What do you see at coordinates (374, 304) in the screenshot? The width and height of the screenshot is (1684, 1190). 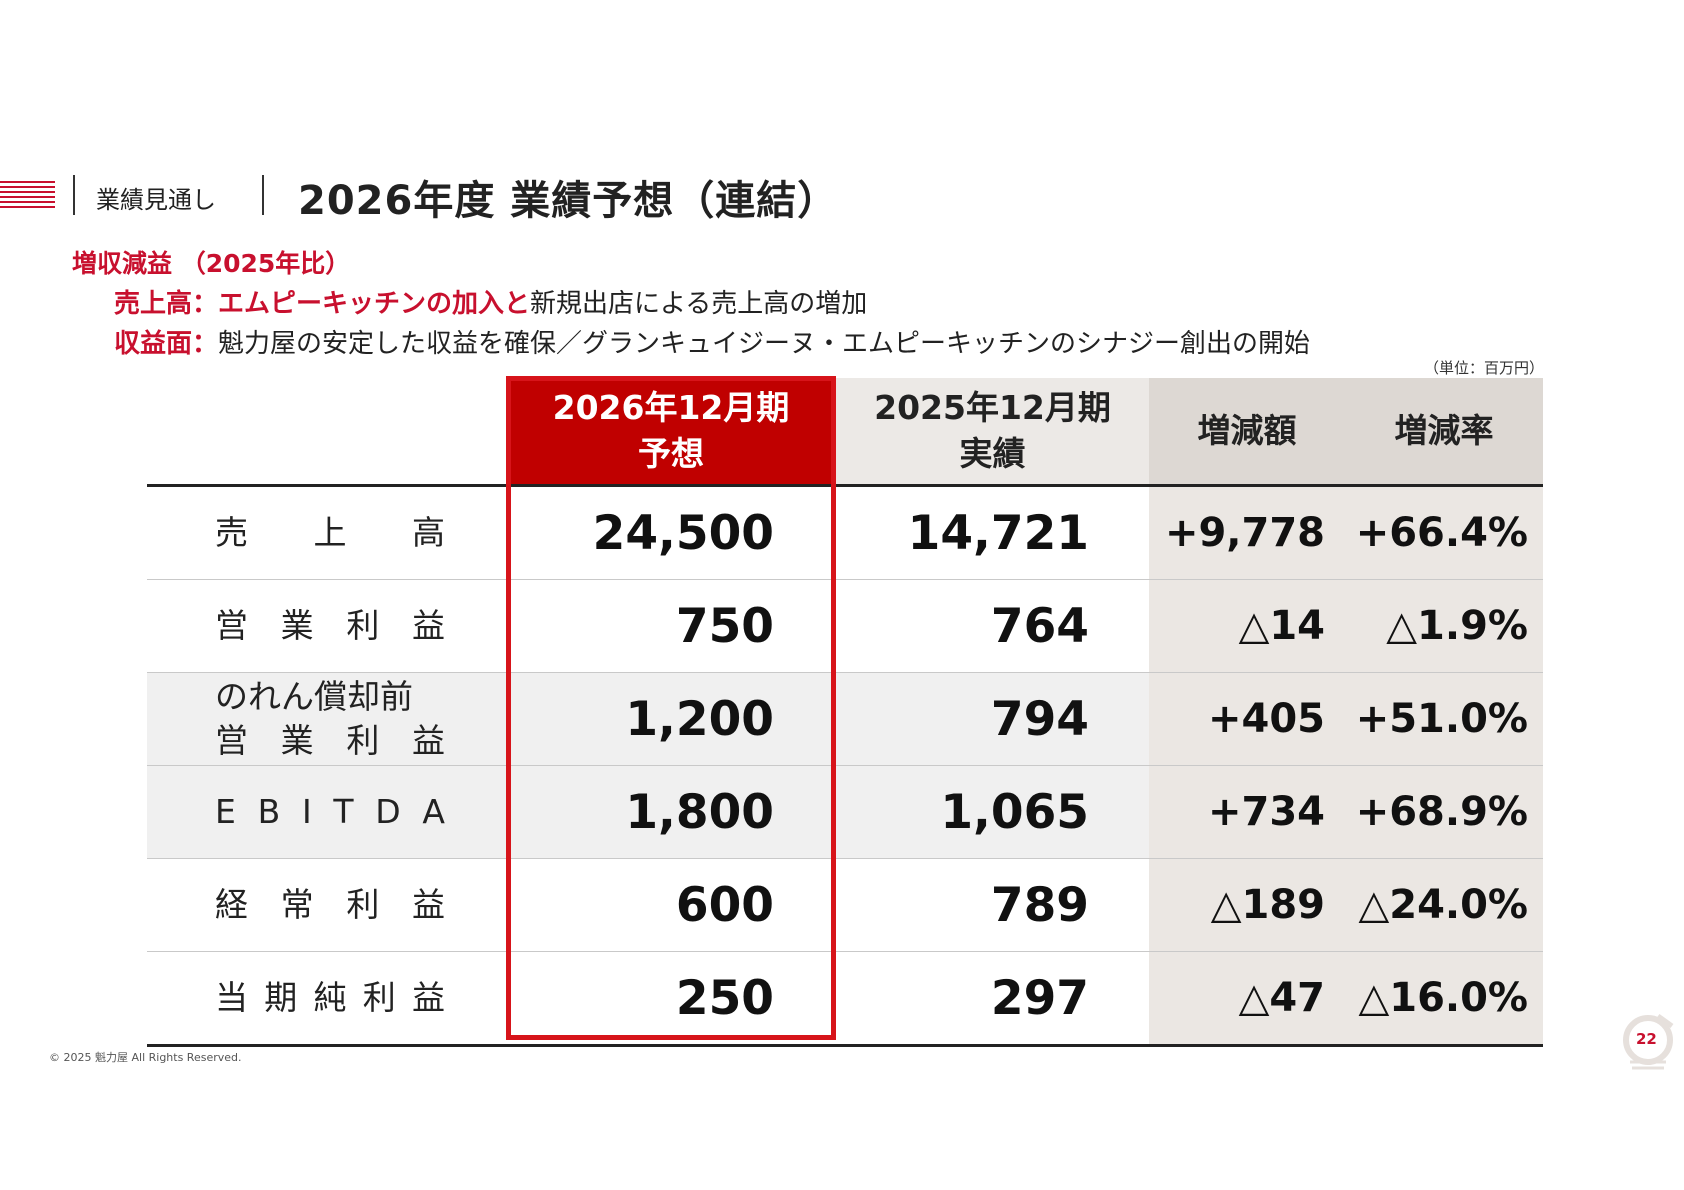 I see `summary-sales-highlight: エムピーキッチンの加入と` at bounding box center [374, 304].